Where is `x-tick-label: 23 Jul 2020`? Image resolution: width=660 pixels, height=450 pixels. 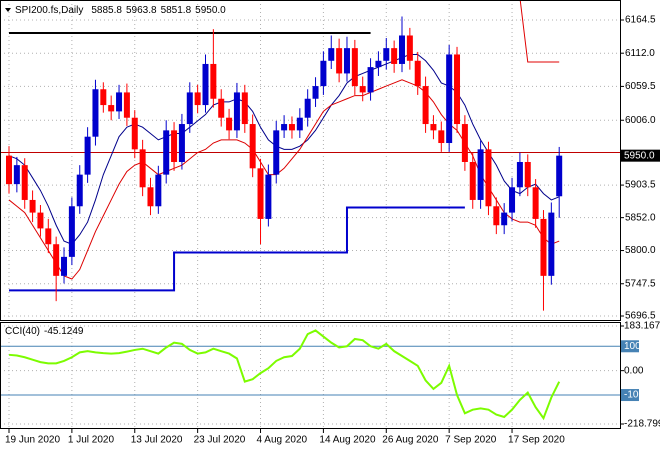
x-tick-label: 23 Jul 2020 is located at coordinates (220, 440).